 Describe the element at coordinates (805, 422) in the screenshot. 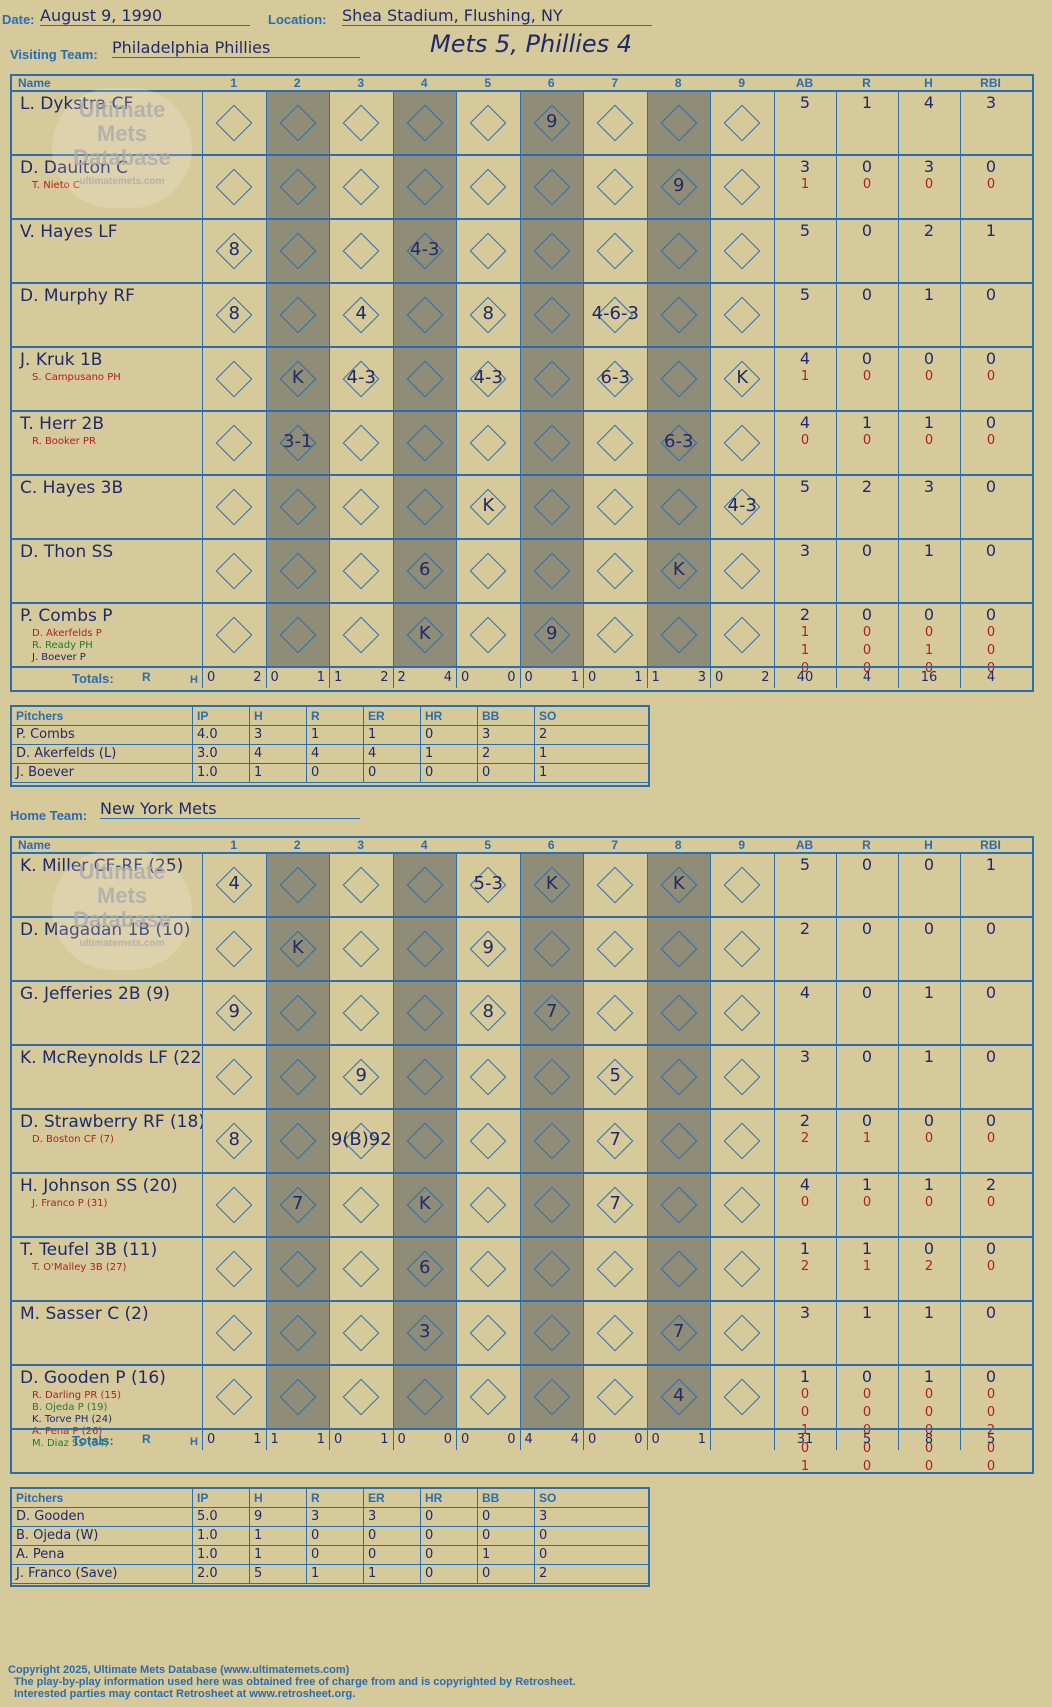

I see `stat-value: 4` at that location.